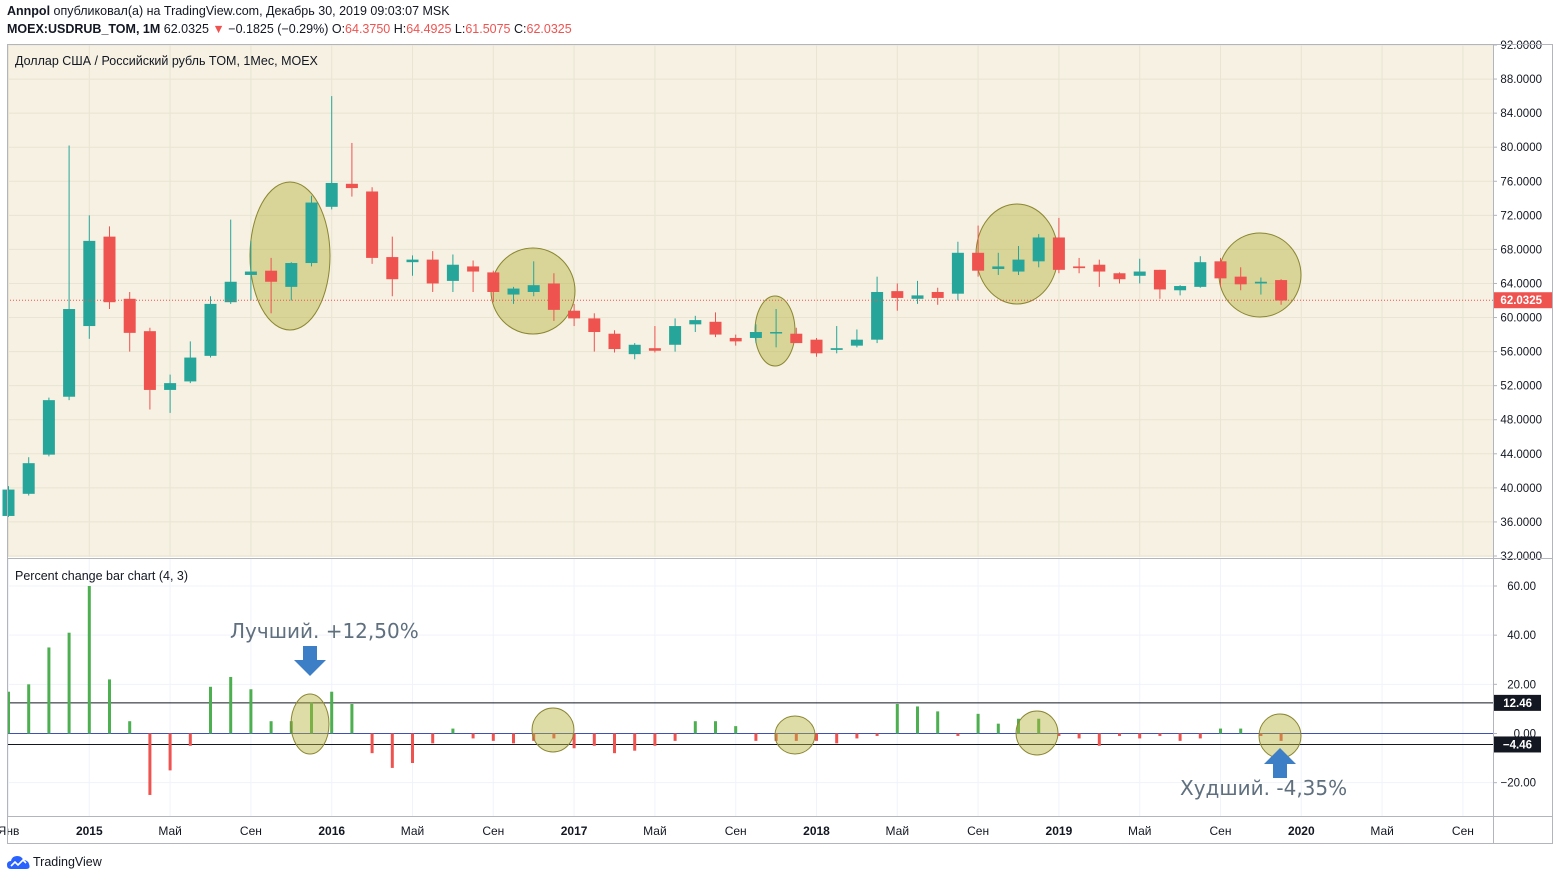 The height and width of the screenshot is (881, 1560). What do you see at coordinates (331, 831) in the screenshot?
I see `time-tick-label: 2016` at bounding box center [331, 831].